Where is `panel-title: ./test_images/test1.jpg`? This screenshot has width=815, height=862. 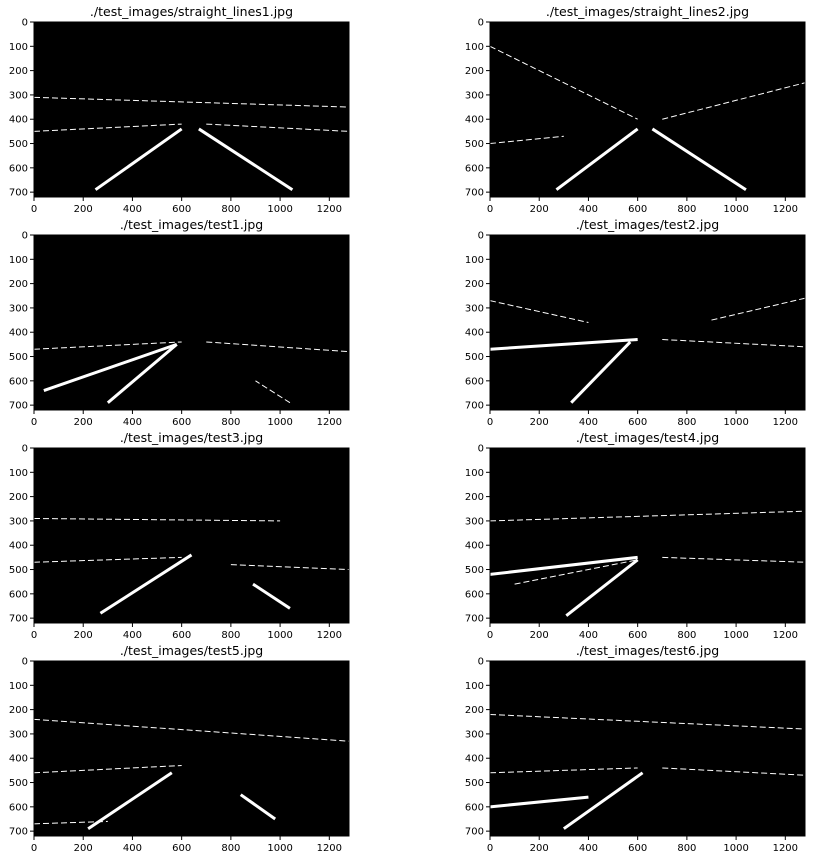 panel-title: ./test_images/test1.jpg is located at coordinates (191, 224).